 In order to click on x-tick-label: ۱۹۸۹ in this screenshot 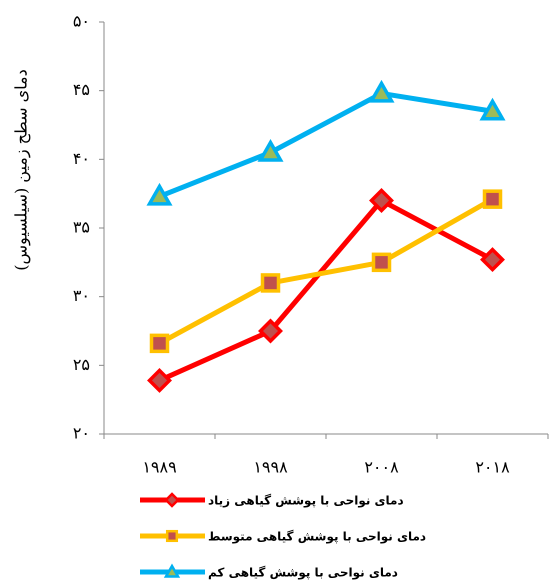, I will do `click(159, 467)`.